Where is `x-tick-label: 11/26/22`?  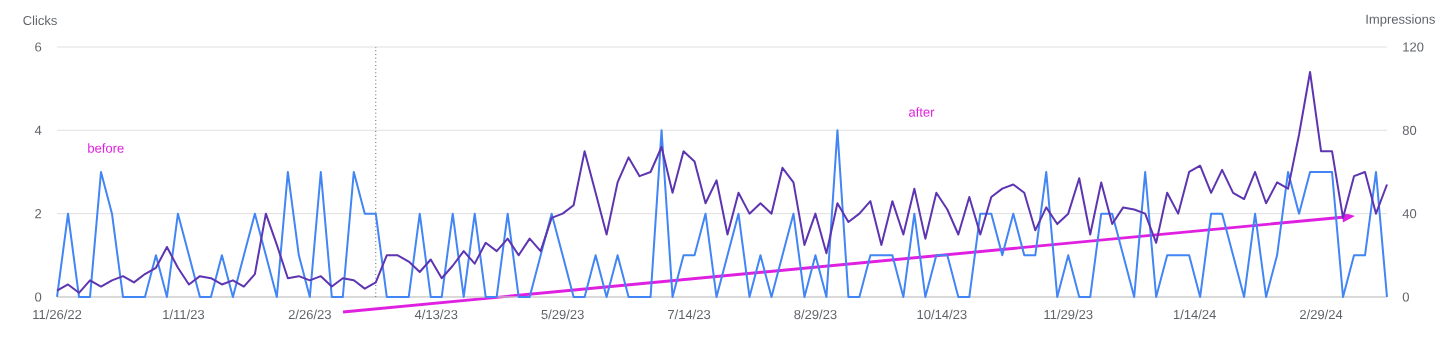
x-tick-label: 11/26/22 is located at coordinates (57, 314).